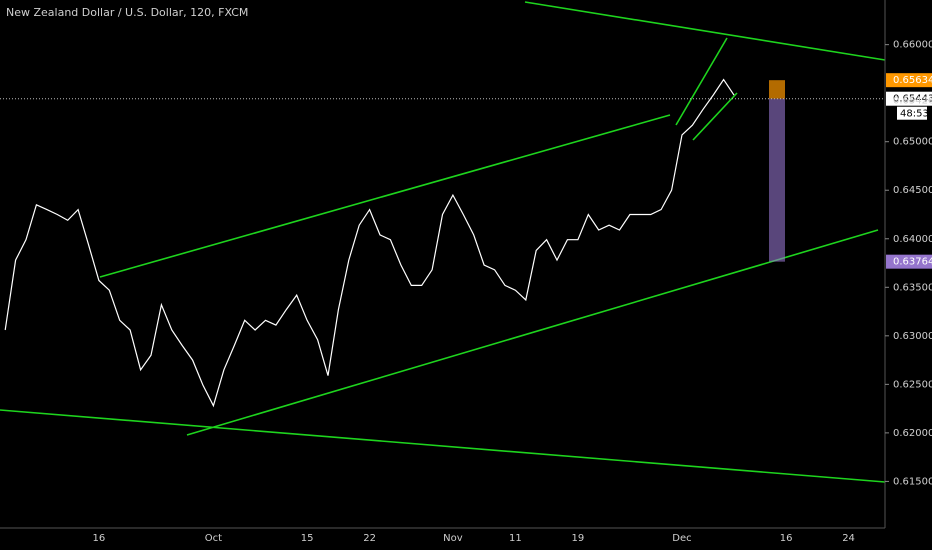  I want to click on x-tick-label: 11, so click(515, 538).